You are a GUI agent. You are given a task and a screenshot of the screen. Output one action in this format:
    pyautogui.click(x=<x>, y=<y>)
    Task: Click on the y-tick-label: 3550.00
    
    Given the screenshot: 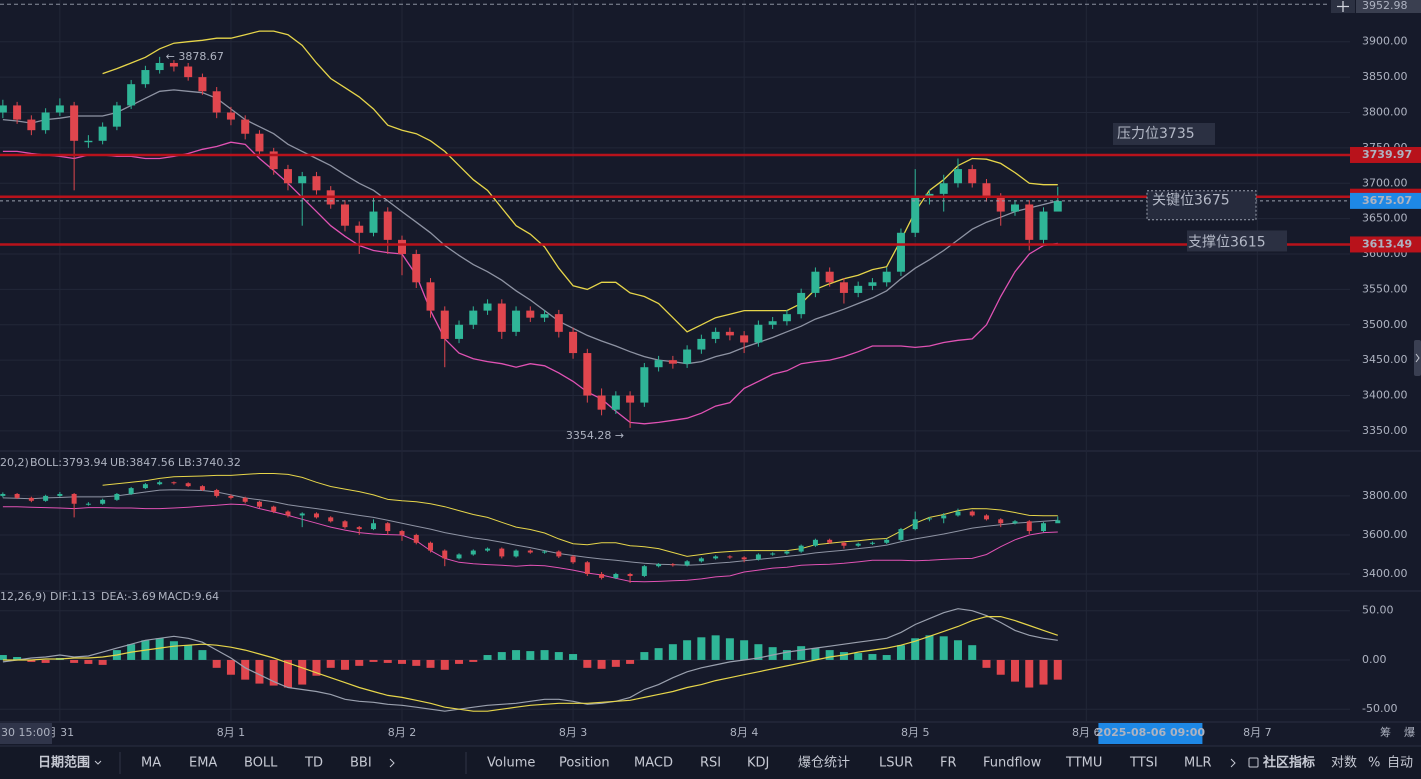 What is the action you would take?
    pyautogui.click(x=1385, y=288)
    